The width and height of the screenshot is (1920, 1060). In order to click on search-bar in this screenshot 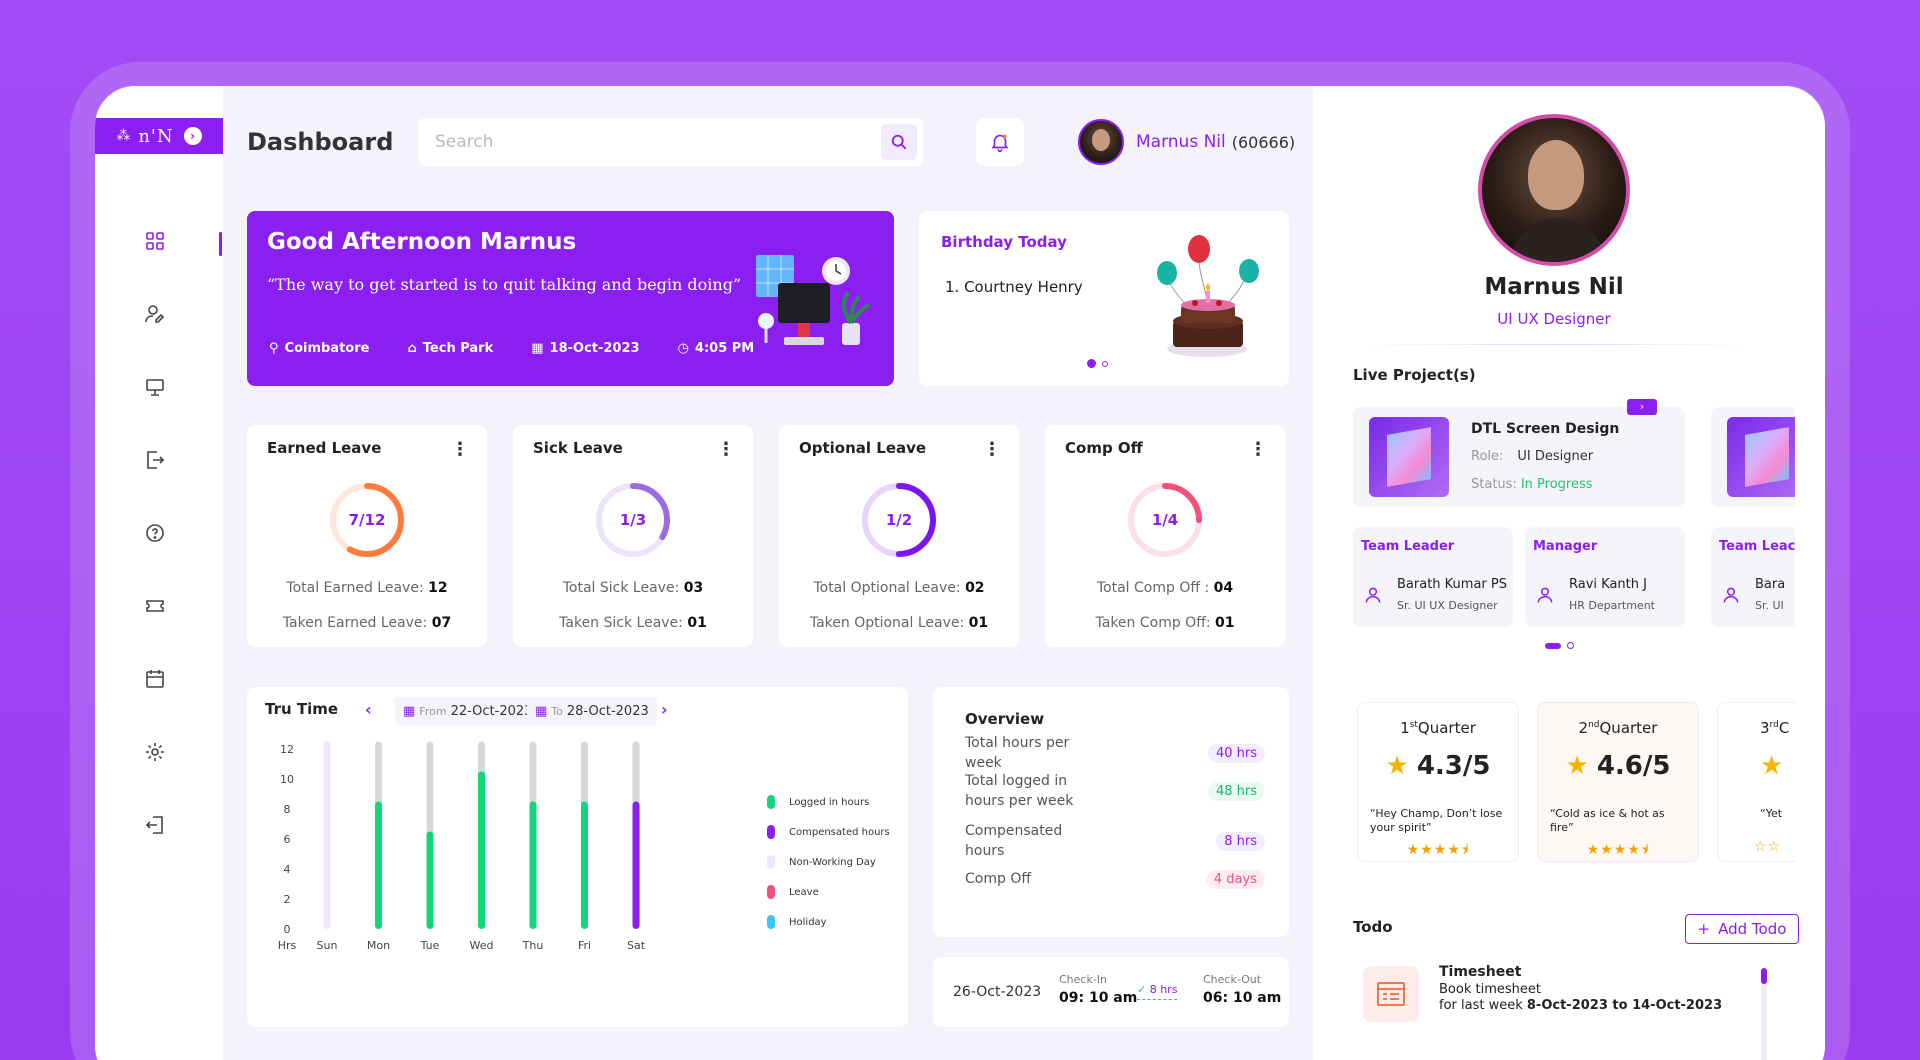, I will do `click(671, 142)`.